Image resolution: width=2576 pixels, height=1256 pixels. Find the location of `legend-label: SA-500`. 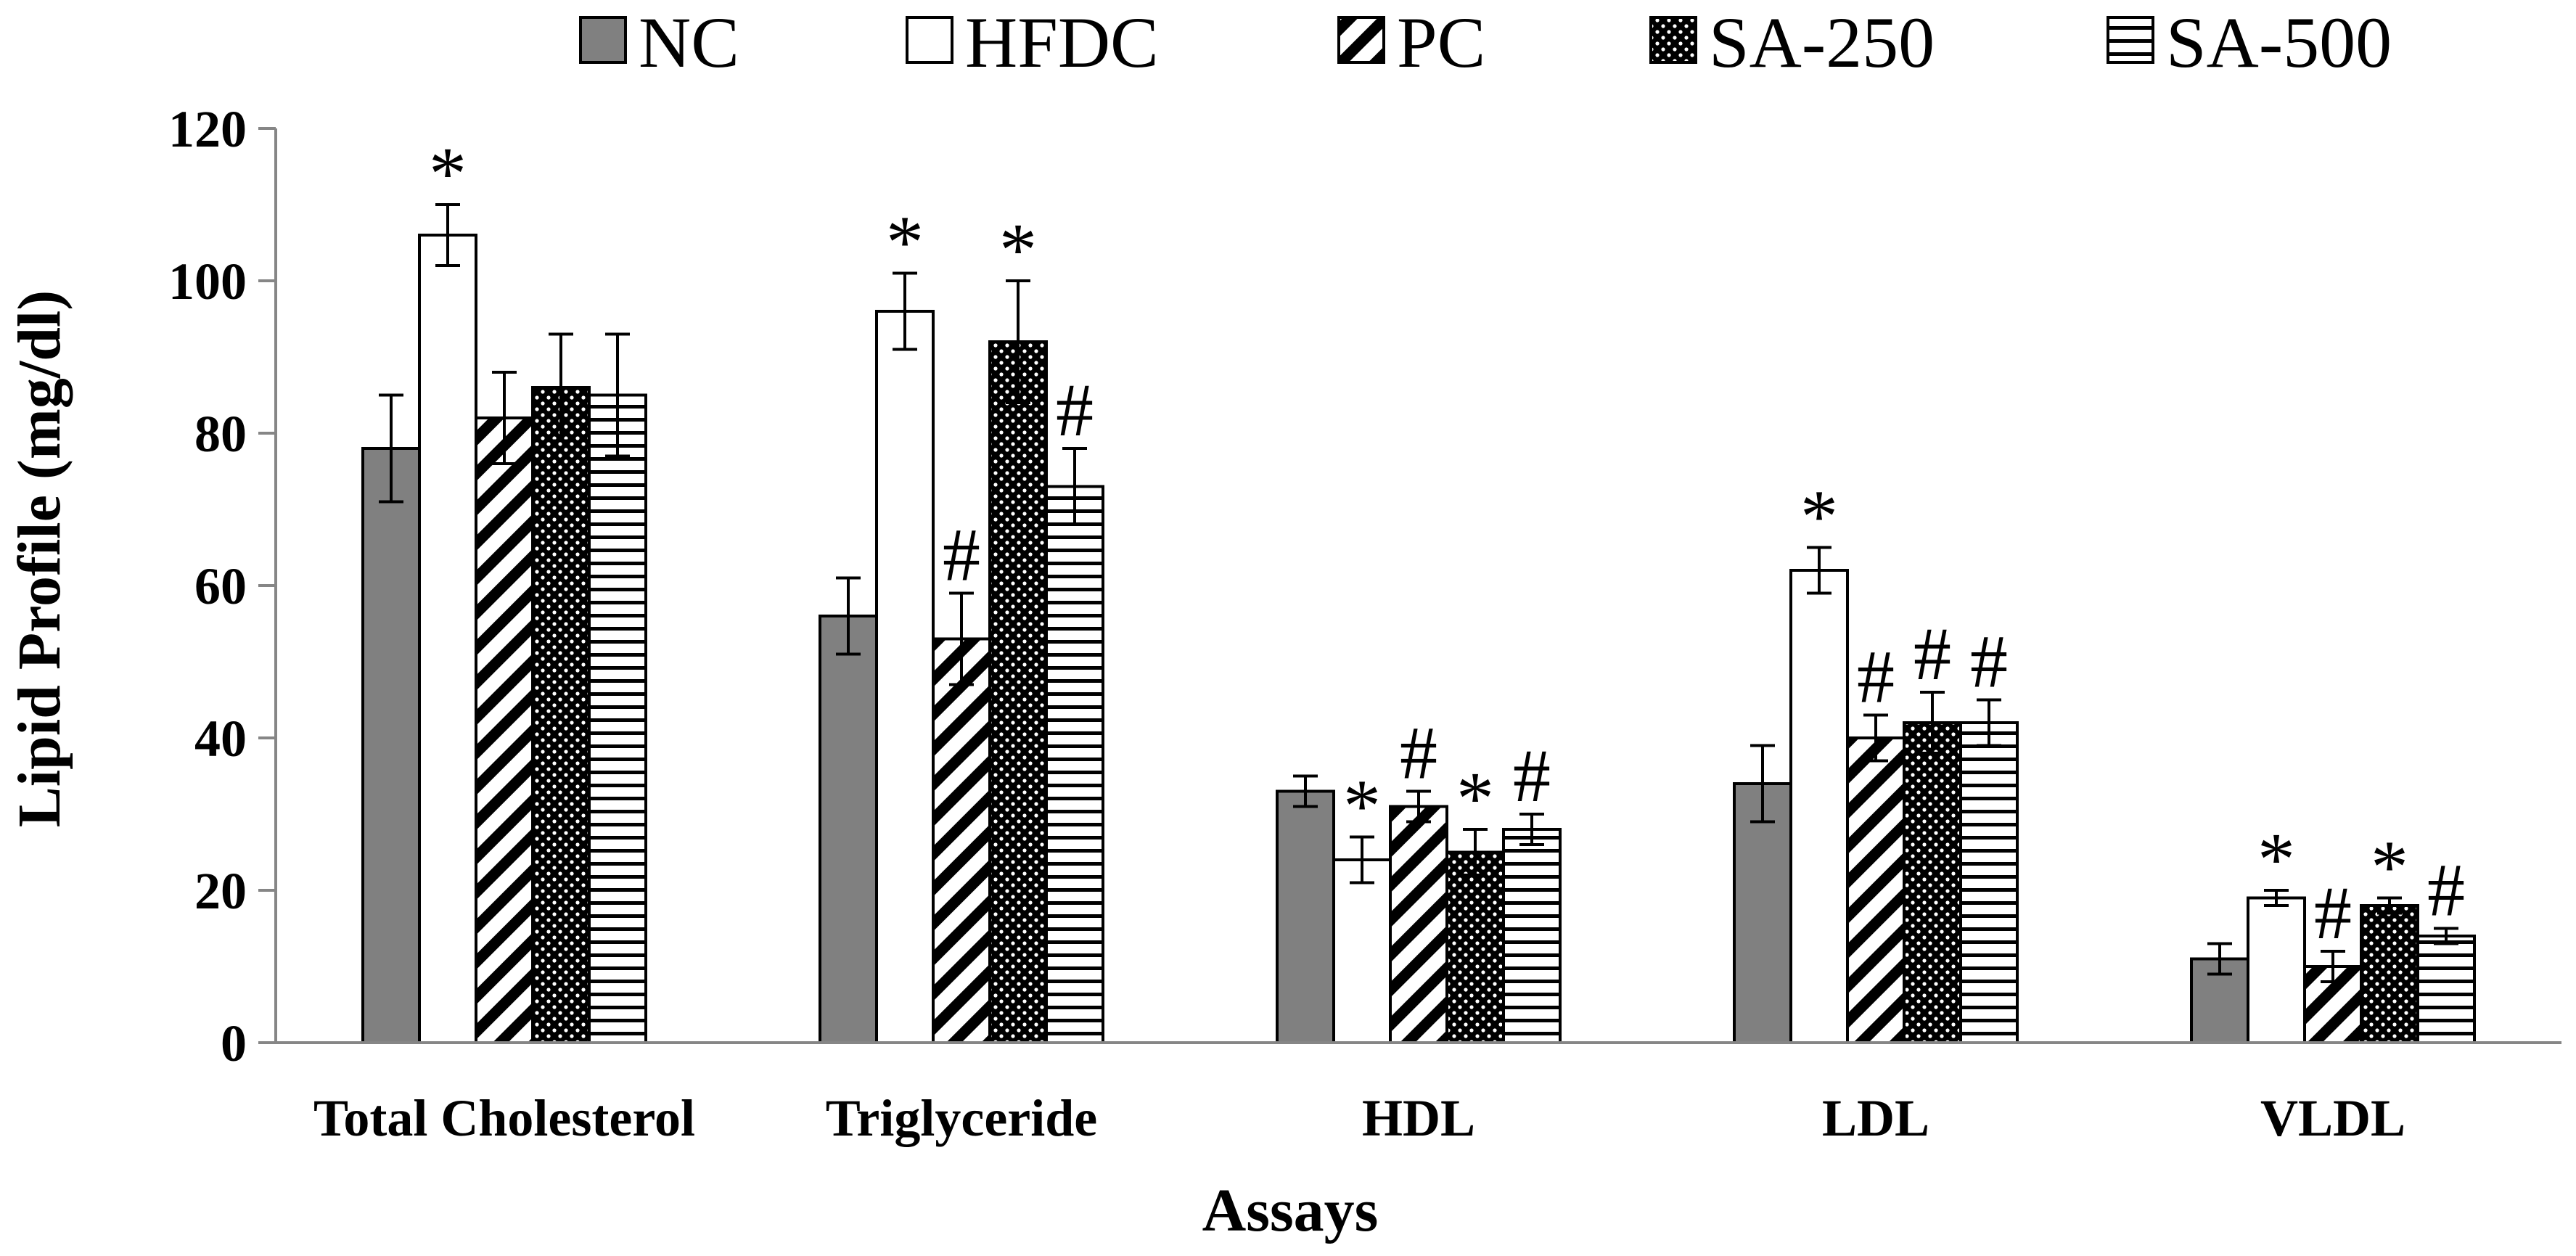

legend-label: SA-500 is located at coordinates (2279, 42).